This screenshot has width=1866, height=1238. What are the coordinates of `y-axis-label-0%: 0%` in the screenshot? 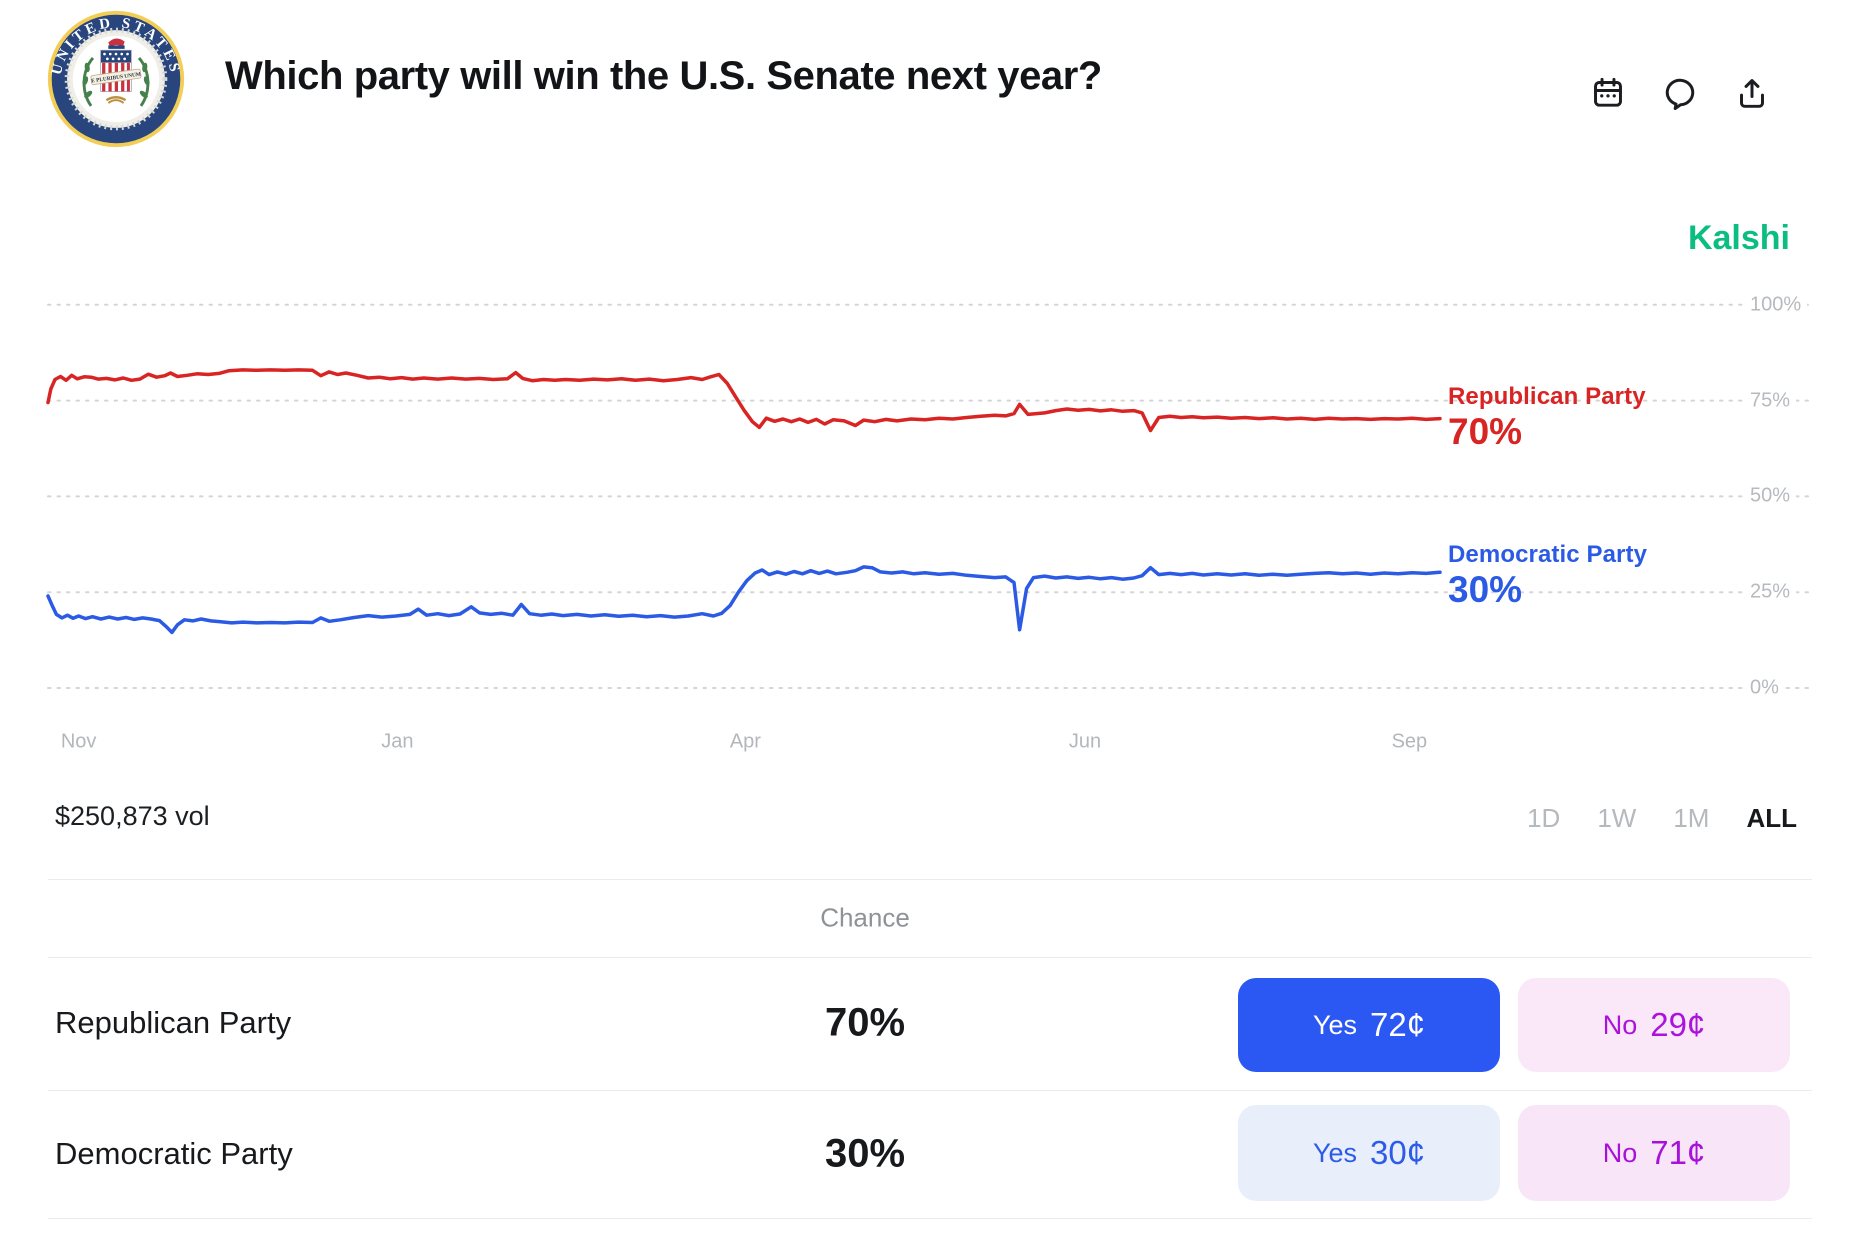 It's located at (1764, 688).